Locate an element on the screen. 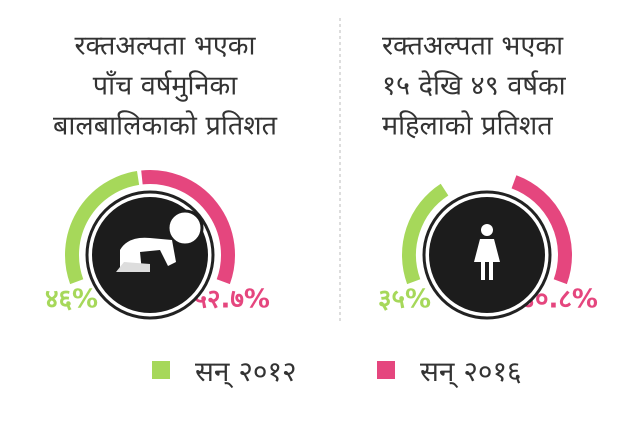 The height and width of the screenshot is (422, 640). woman-body is located at coordinates (487, 259).